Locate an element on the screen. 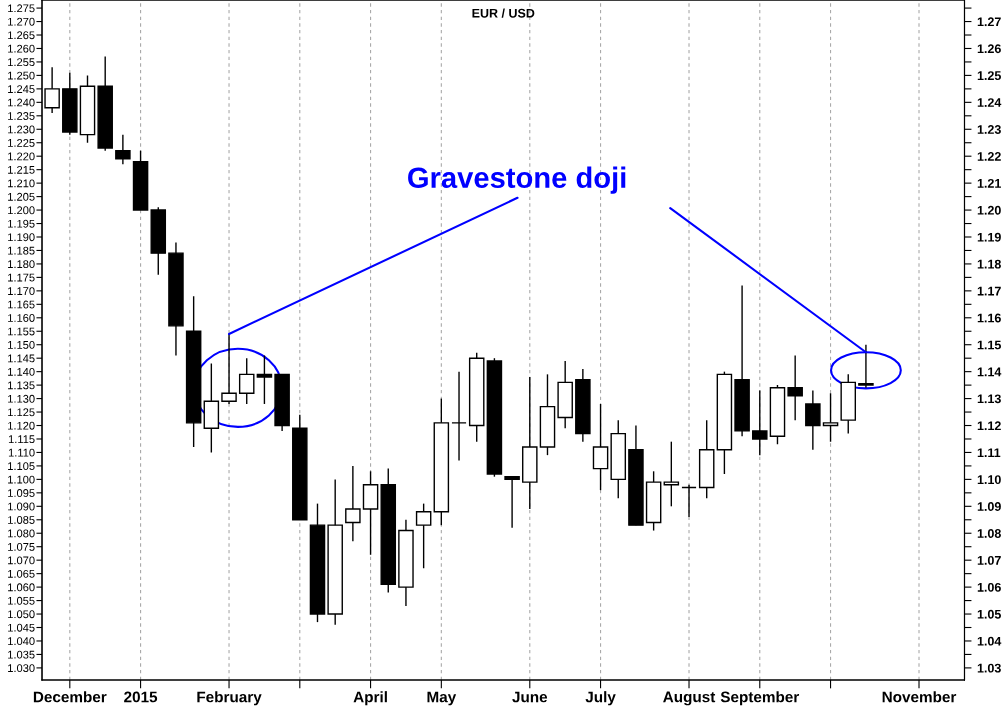 This screenshot has width=1005, height=706. y-tick-label: 1.240 is located at coordinates (21, 102).